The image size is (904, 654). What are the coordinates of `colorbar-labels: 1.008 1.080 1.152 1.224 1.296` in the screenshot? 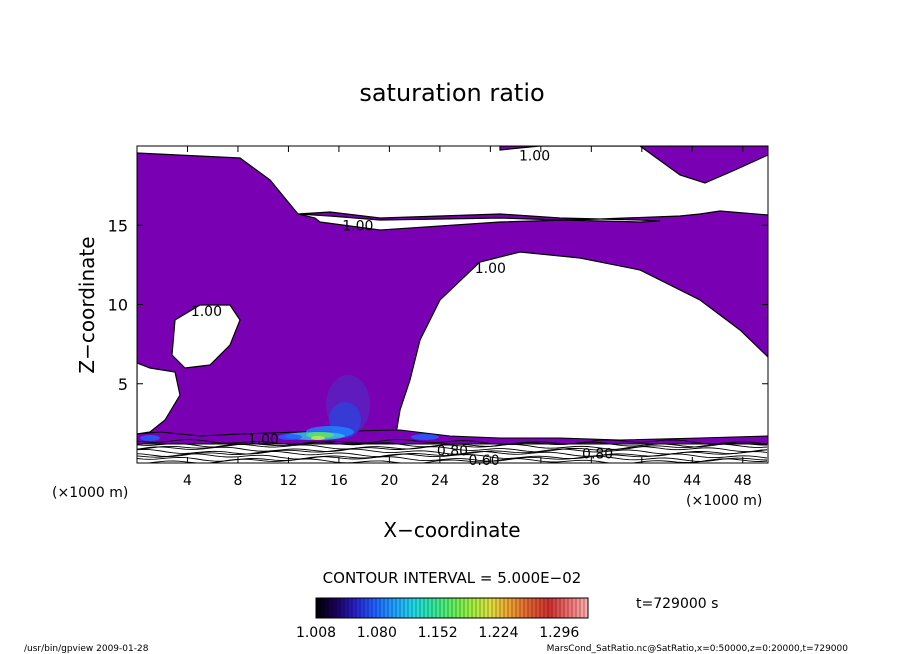 It's located at (437, 633).